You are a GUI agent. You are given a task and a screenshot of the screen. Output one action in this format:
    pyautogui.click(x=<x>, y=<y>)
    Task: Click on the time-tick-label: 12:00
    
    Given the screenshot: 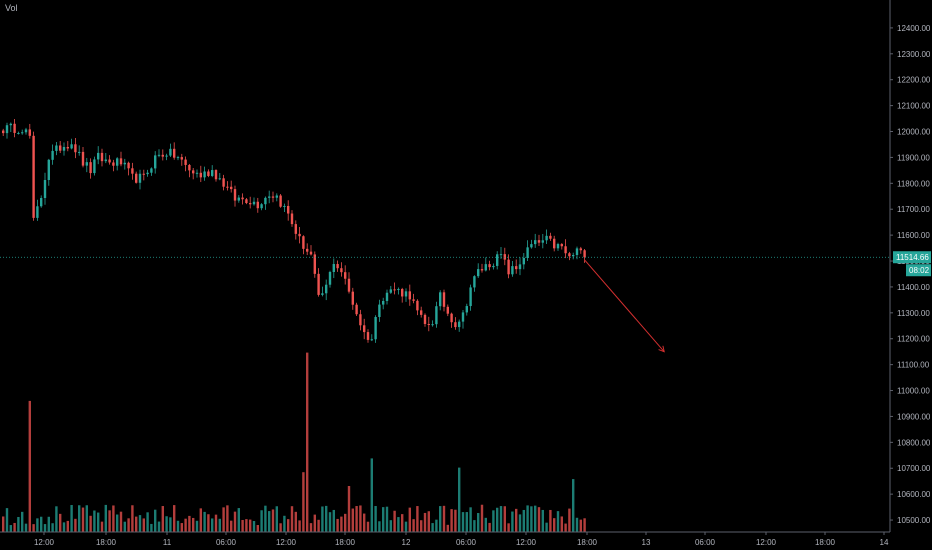 What is the action you would take?
    pyautogui.click(x=526, y=542)
    